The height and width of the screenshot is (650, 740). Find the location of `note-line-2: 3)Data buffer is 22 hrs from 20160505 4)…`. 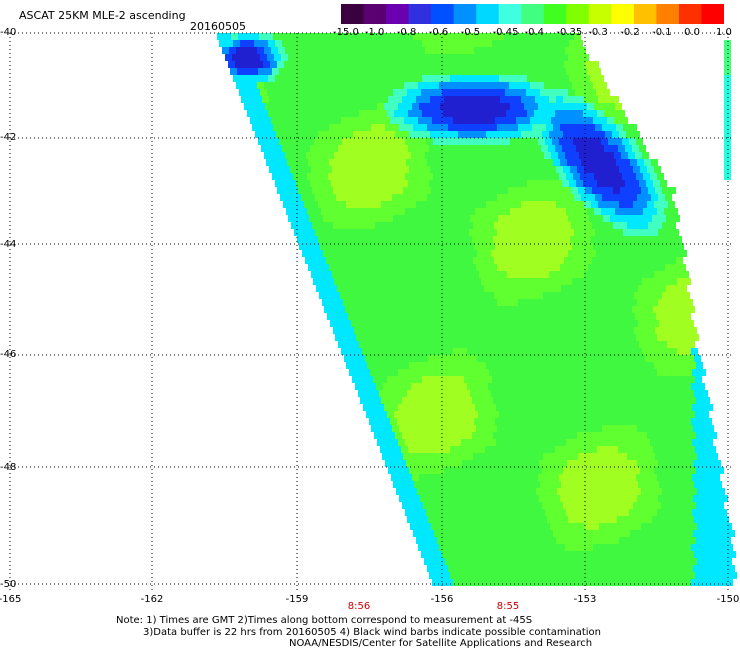

note-line-2: 3)Data buffer is 22 hrs from 20160505 4)… is located at coordinates (372, 632).